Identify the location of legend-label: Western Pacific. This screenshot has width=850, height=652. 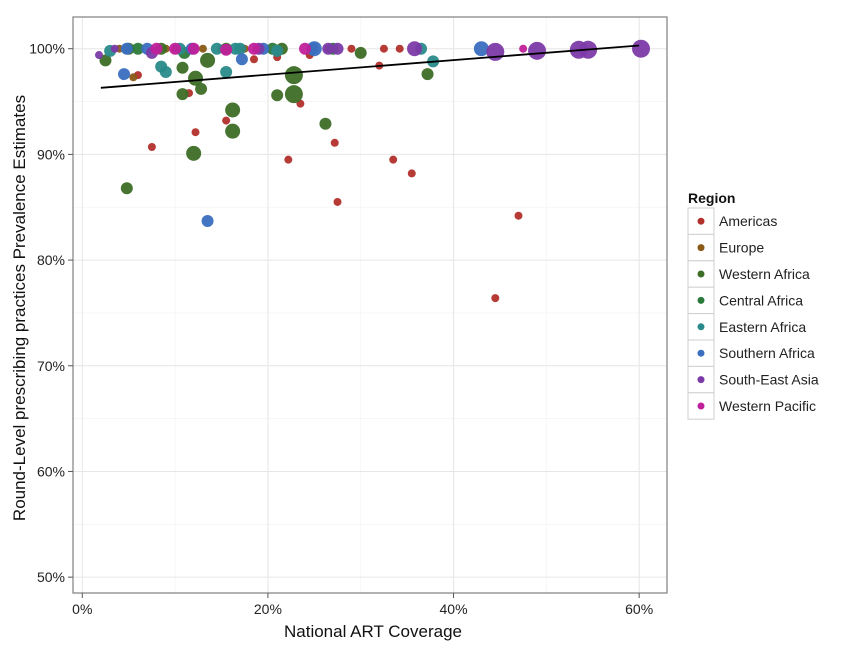
(767, 406).